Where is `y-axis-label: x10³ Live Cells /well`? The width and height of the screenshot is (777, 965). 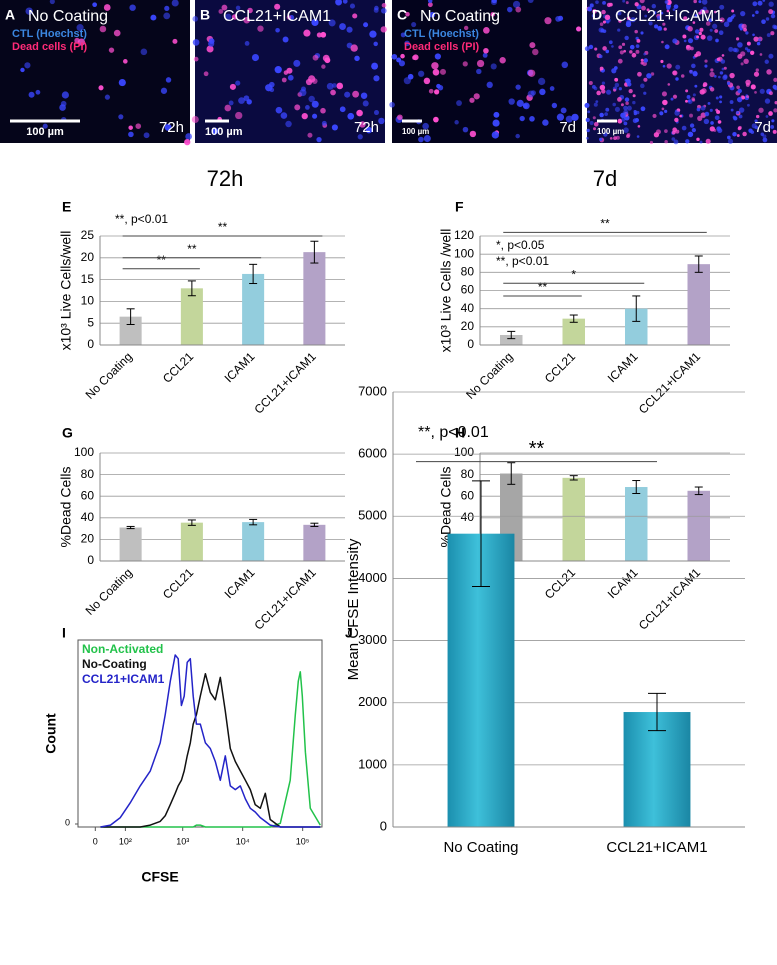
y-axis-label: x10³ Live Cells /well is located at coordinates (446, 291).